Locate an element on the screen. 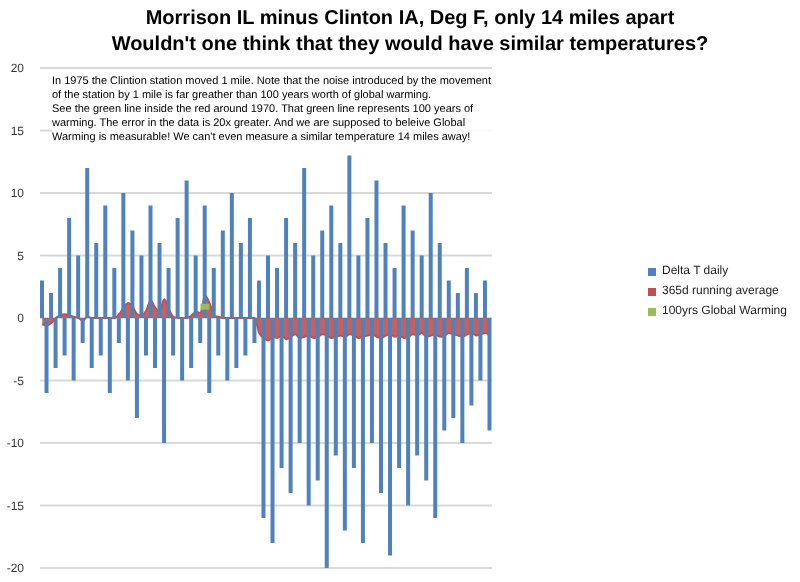 Image resolution: width=800 pixels, height=582 pixels. chart-title: Morrison IL minus Clinton IA, Deg F, only 14 miles apart Wouldn't one think that they would have similar temperatures? is located at coordinates (410, 32).